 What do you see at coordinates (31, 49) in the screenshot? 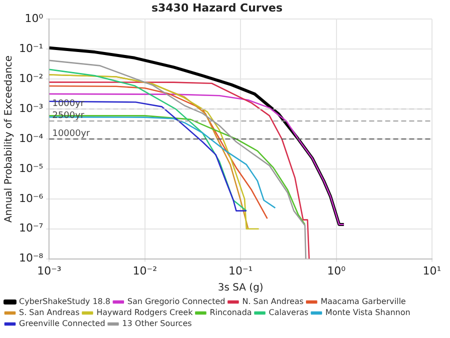
I see `y-tick-label: 10⁻¹` at bounding box center [31, 49].